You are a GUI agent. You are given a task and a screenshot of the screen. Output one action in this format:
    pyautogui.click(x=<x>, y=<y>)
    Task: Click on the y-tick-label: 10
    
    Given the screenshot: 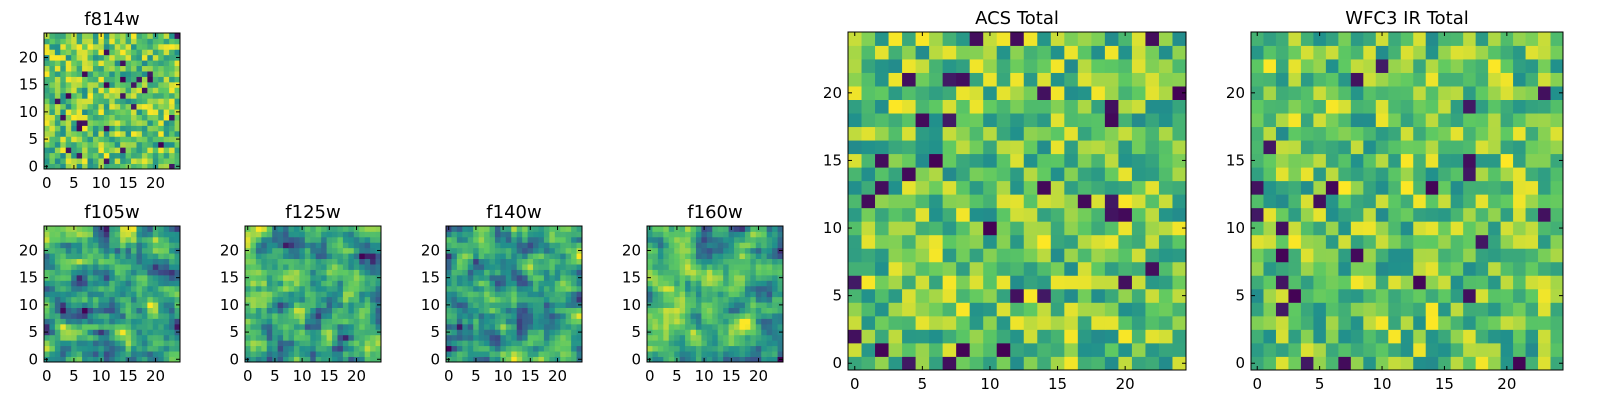 What is the action you would take?
    pyautogui.click(x=28, y=112)
    